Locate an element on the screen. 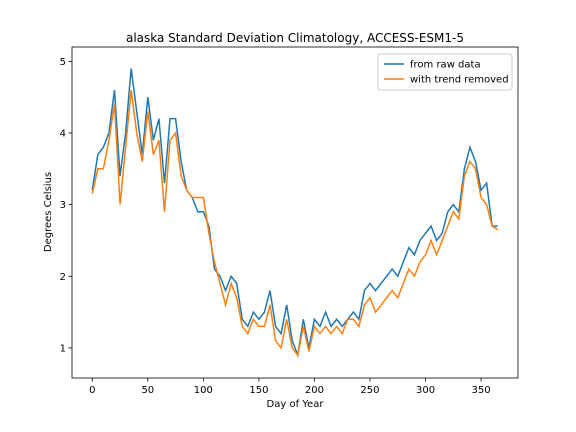 This screenshot has height=432, width=576. x-tick-label: 150 is located at coordinates (258, 390).